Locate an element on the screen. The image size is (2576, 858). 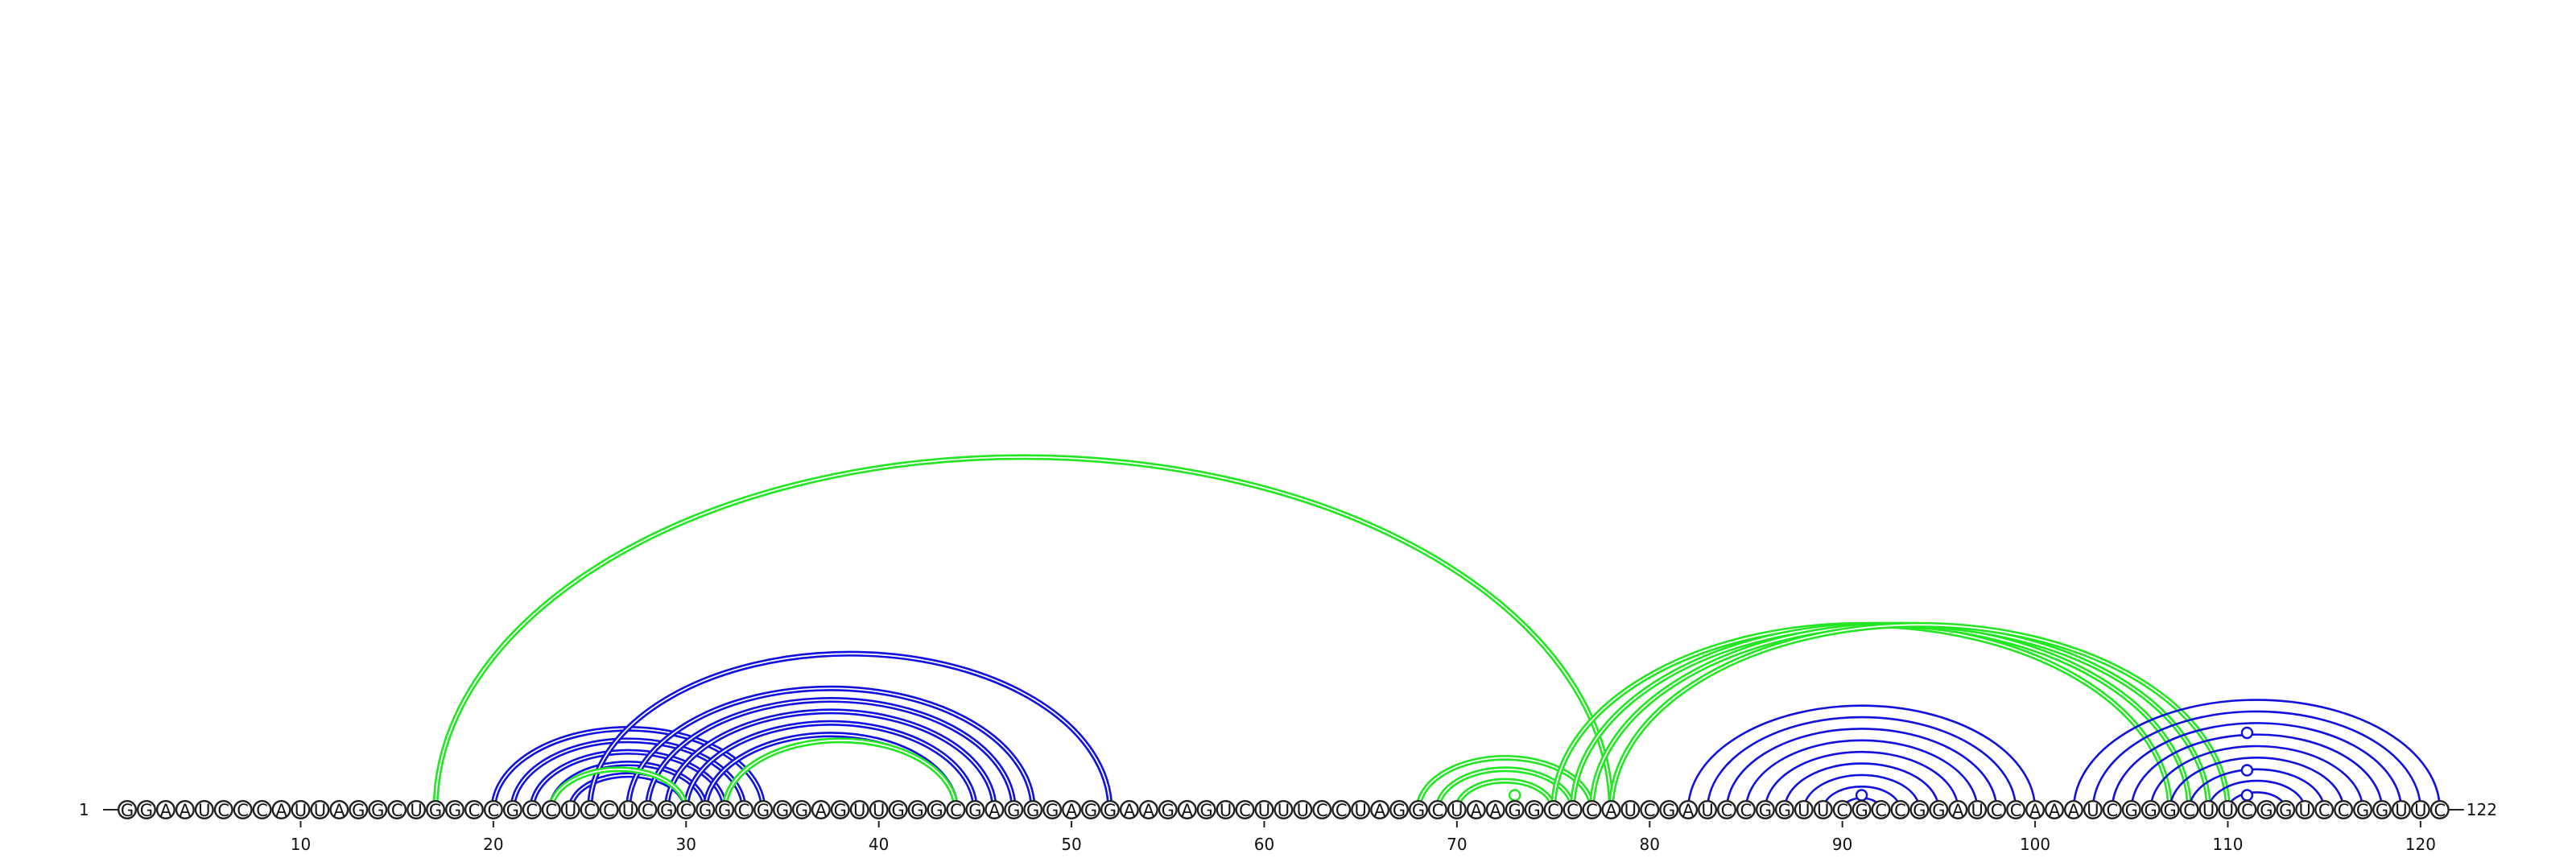
nucleotide-92: C is located at coordinates (1881, 810).